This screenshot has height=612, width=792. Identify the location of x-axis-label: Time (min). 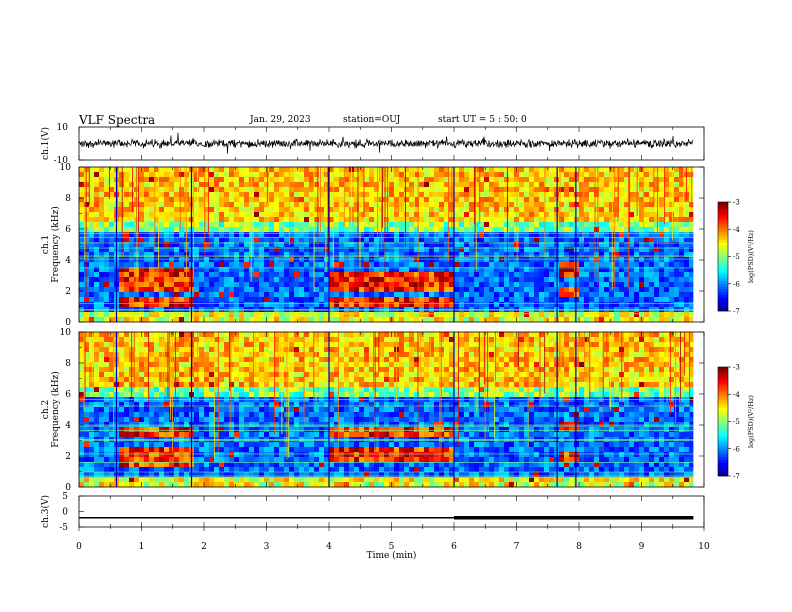
(392, 555).